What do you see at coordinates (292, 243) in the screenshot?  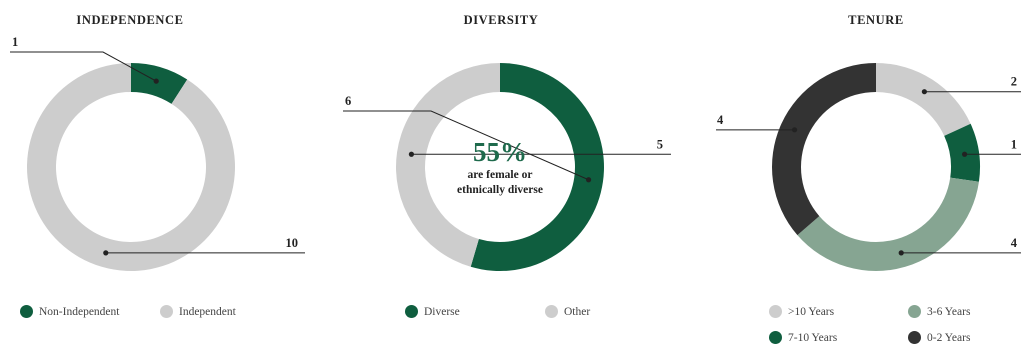 I see `slice-value-label: 10` at bounding box center [292, 243].